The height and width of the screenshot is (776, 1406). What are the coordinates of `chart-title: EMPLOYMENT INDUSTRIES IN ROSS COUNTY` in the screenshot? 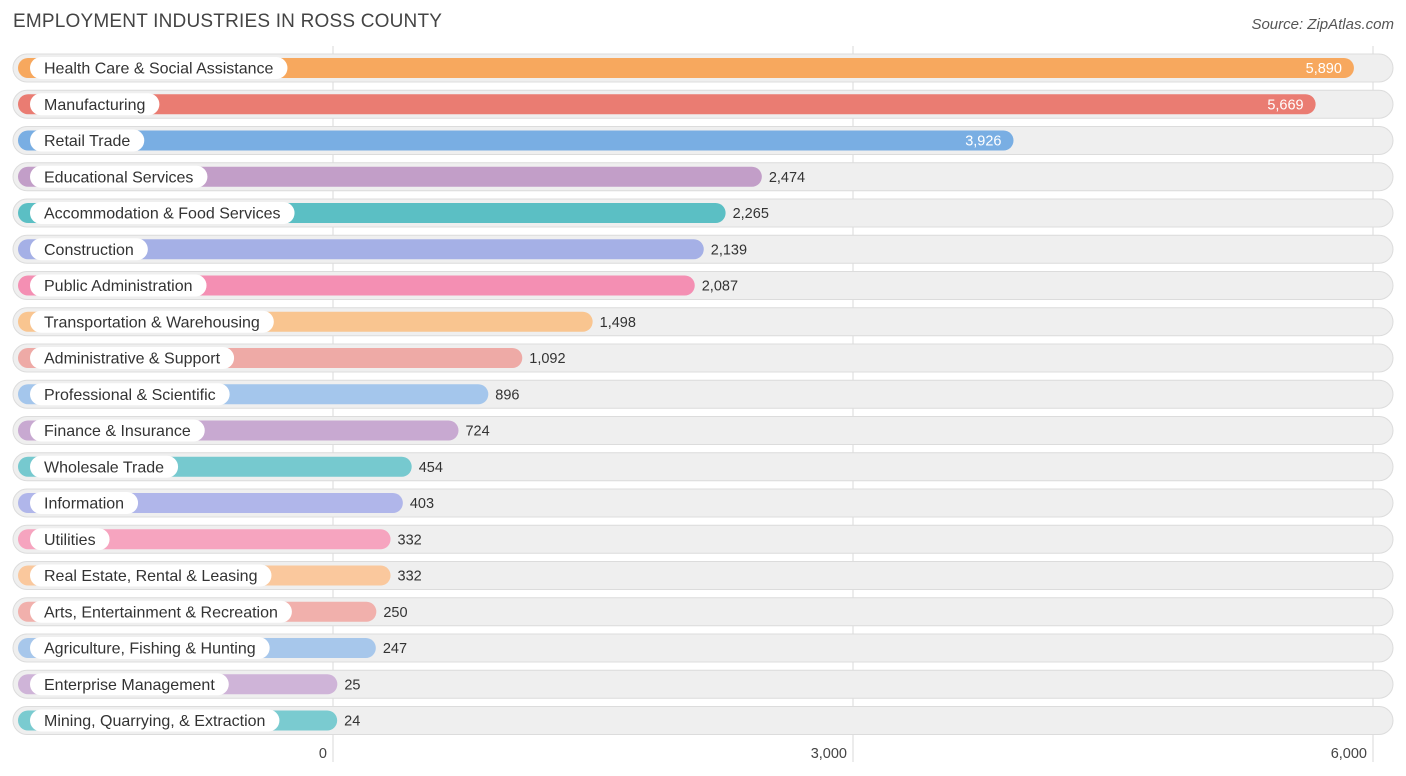 It's located at (228, 21).